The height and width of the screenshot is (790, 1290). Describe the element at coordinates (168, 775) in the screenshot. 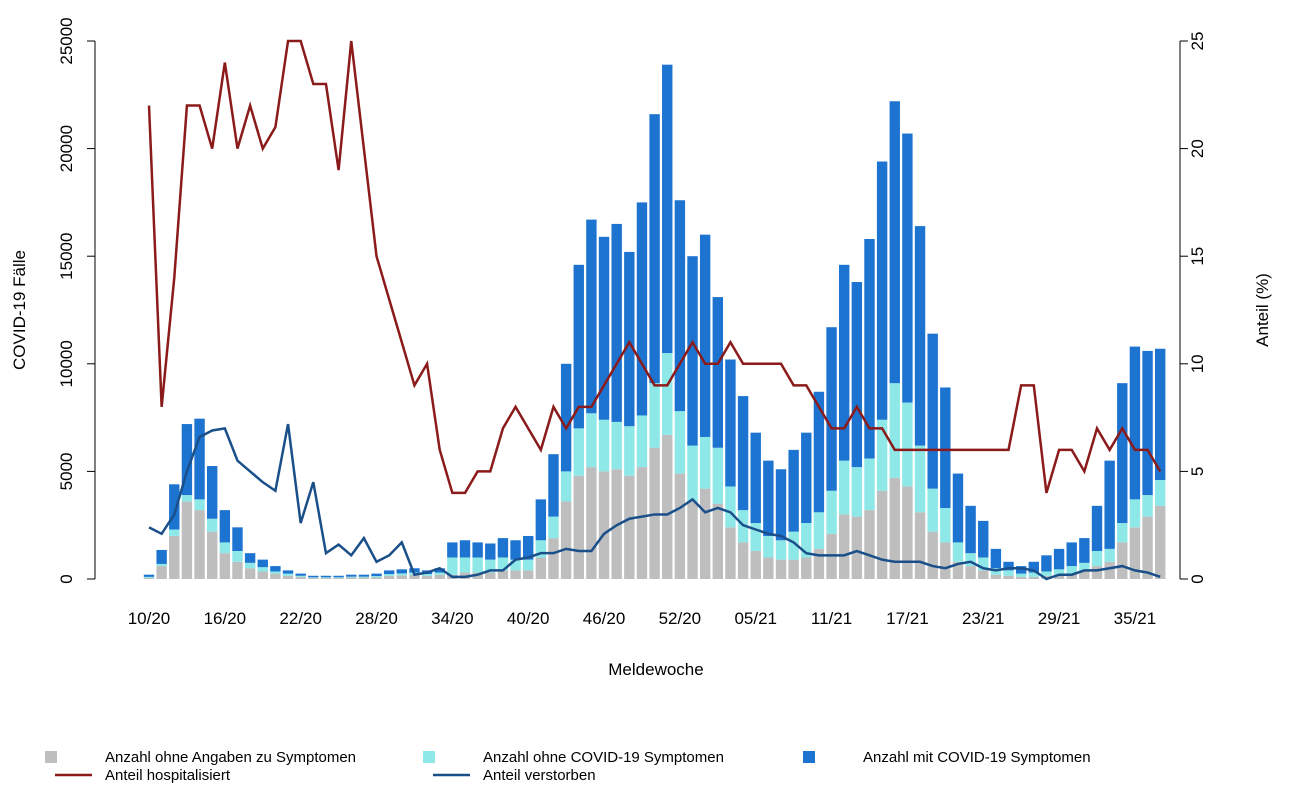

I see `legend-label: Anteil hospitalisiert` at that location.